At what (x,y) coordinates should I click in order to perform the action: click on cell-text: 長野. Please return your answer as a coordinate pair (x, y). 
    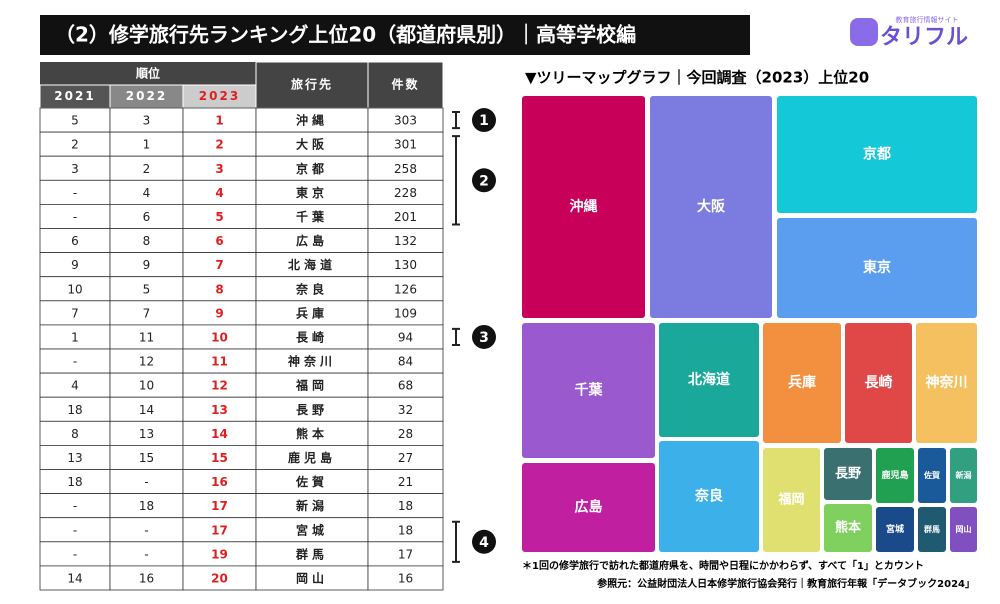
    Looking at the image, I should click on (312, 409).